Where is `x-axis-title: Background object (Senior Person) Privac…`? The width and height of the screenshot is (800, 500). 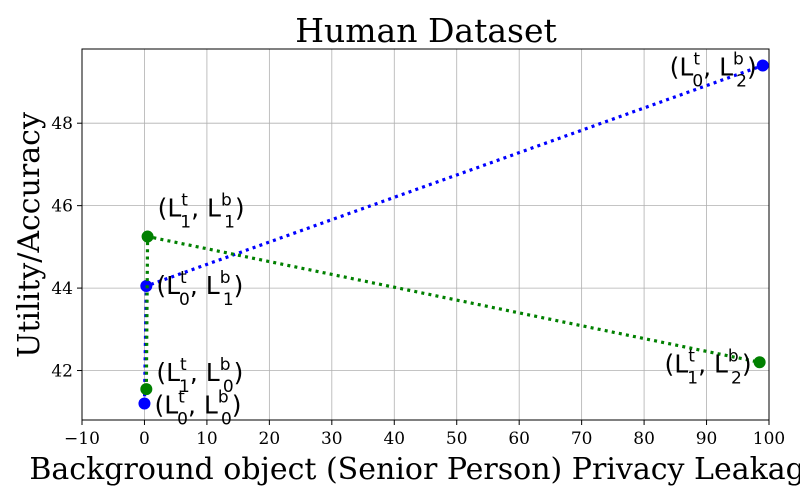 x-axis-title: Background object (Senior Person) Privac… is located at coordinates (414, 469).